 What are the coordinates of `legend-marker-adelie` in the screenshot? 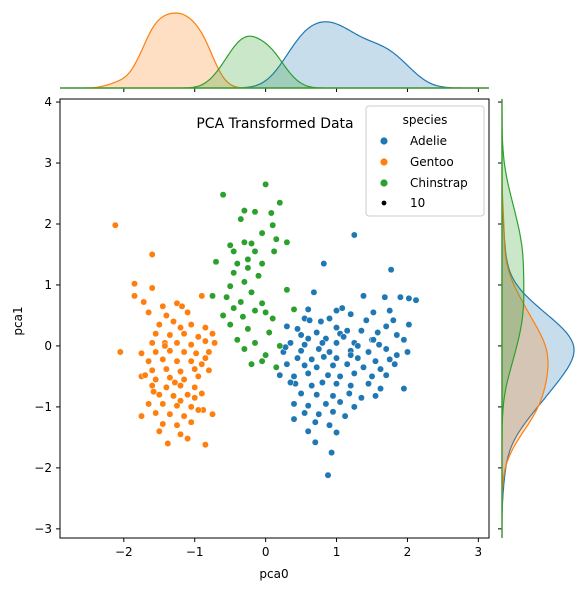 It's located at (384, 141).